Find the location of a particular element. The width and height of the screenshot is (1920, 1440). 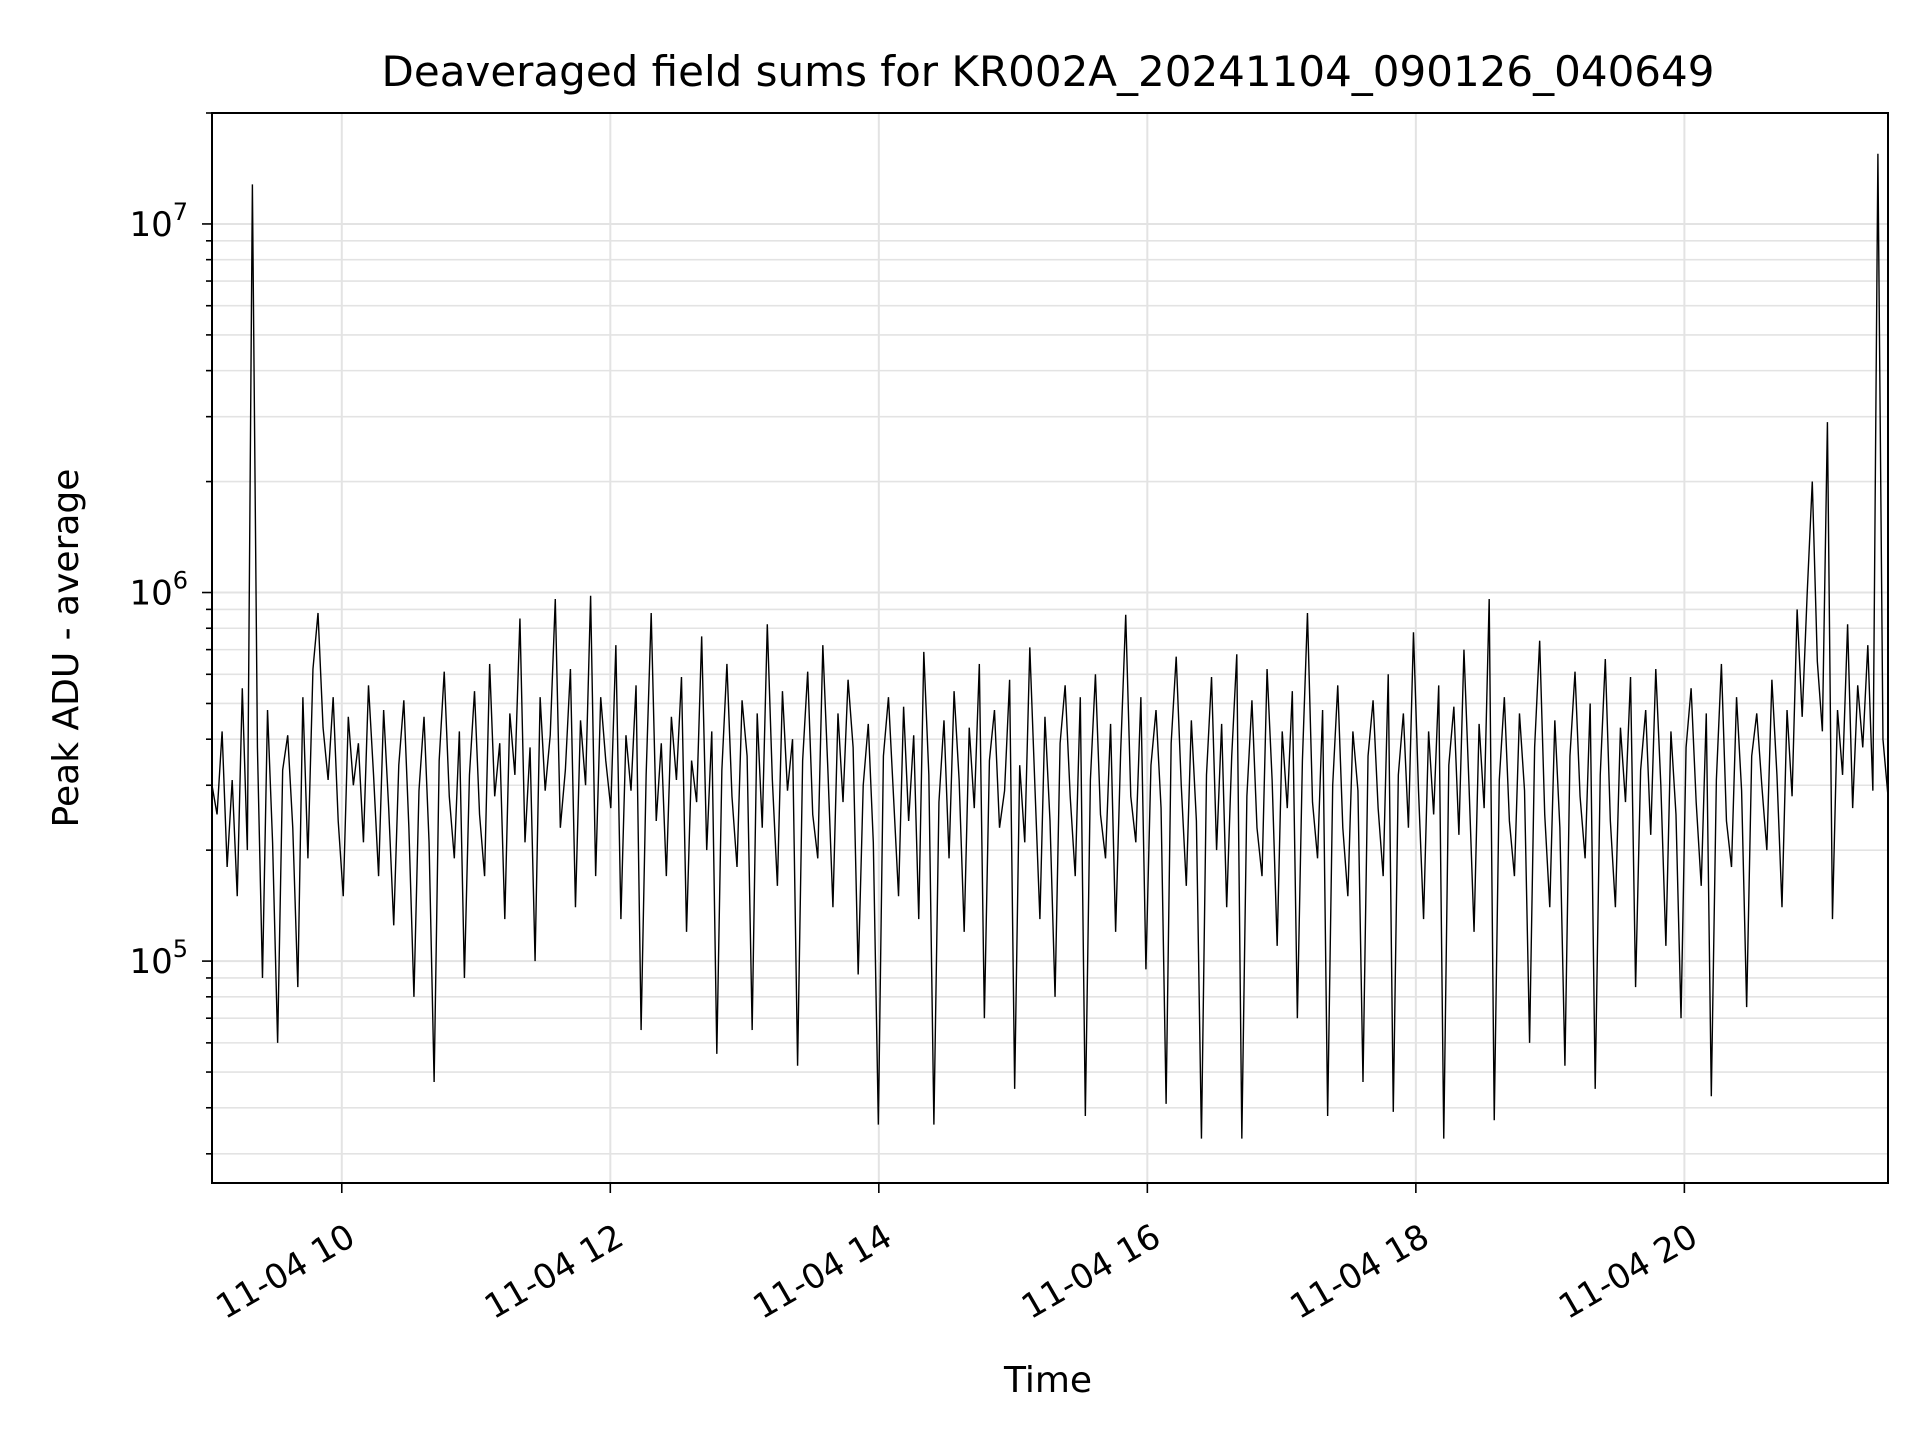

y-axis-ticks: 10⁵ 10⁶ 10⁷ is located at coordinates (170, 633).